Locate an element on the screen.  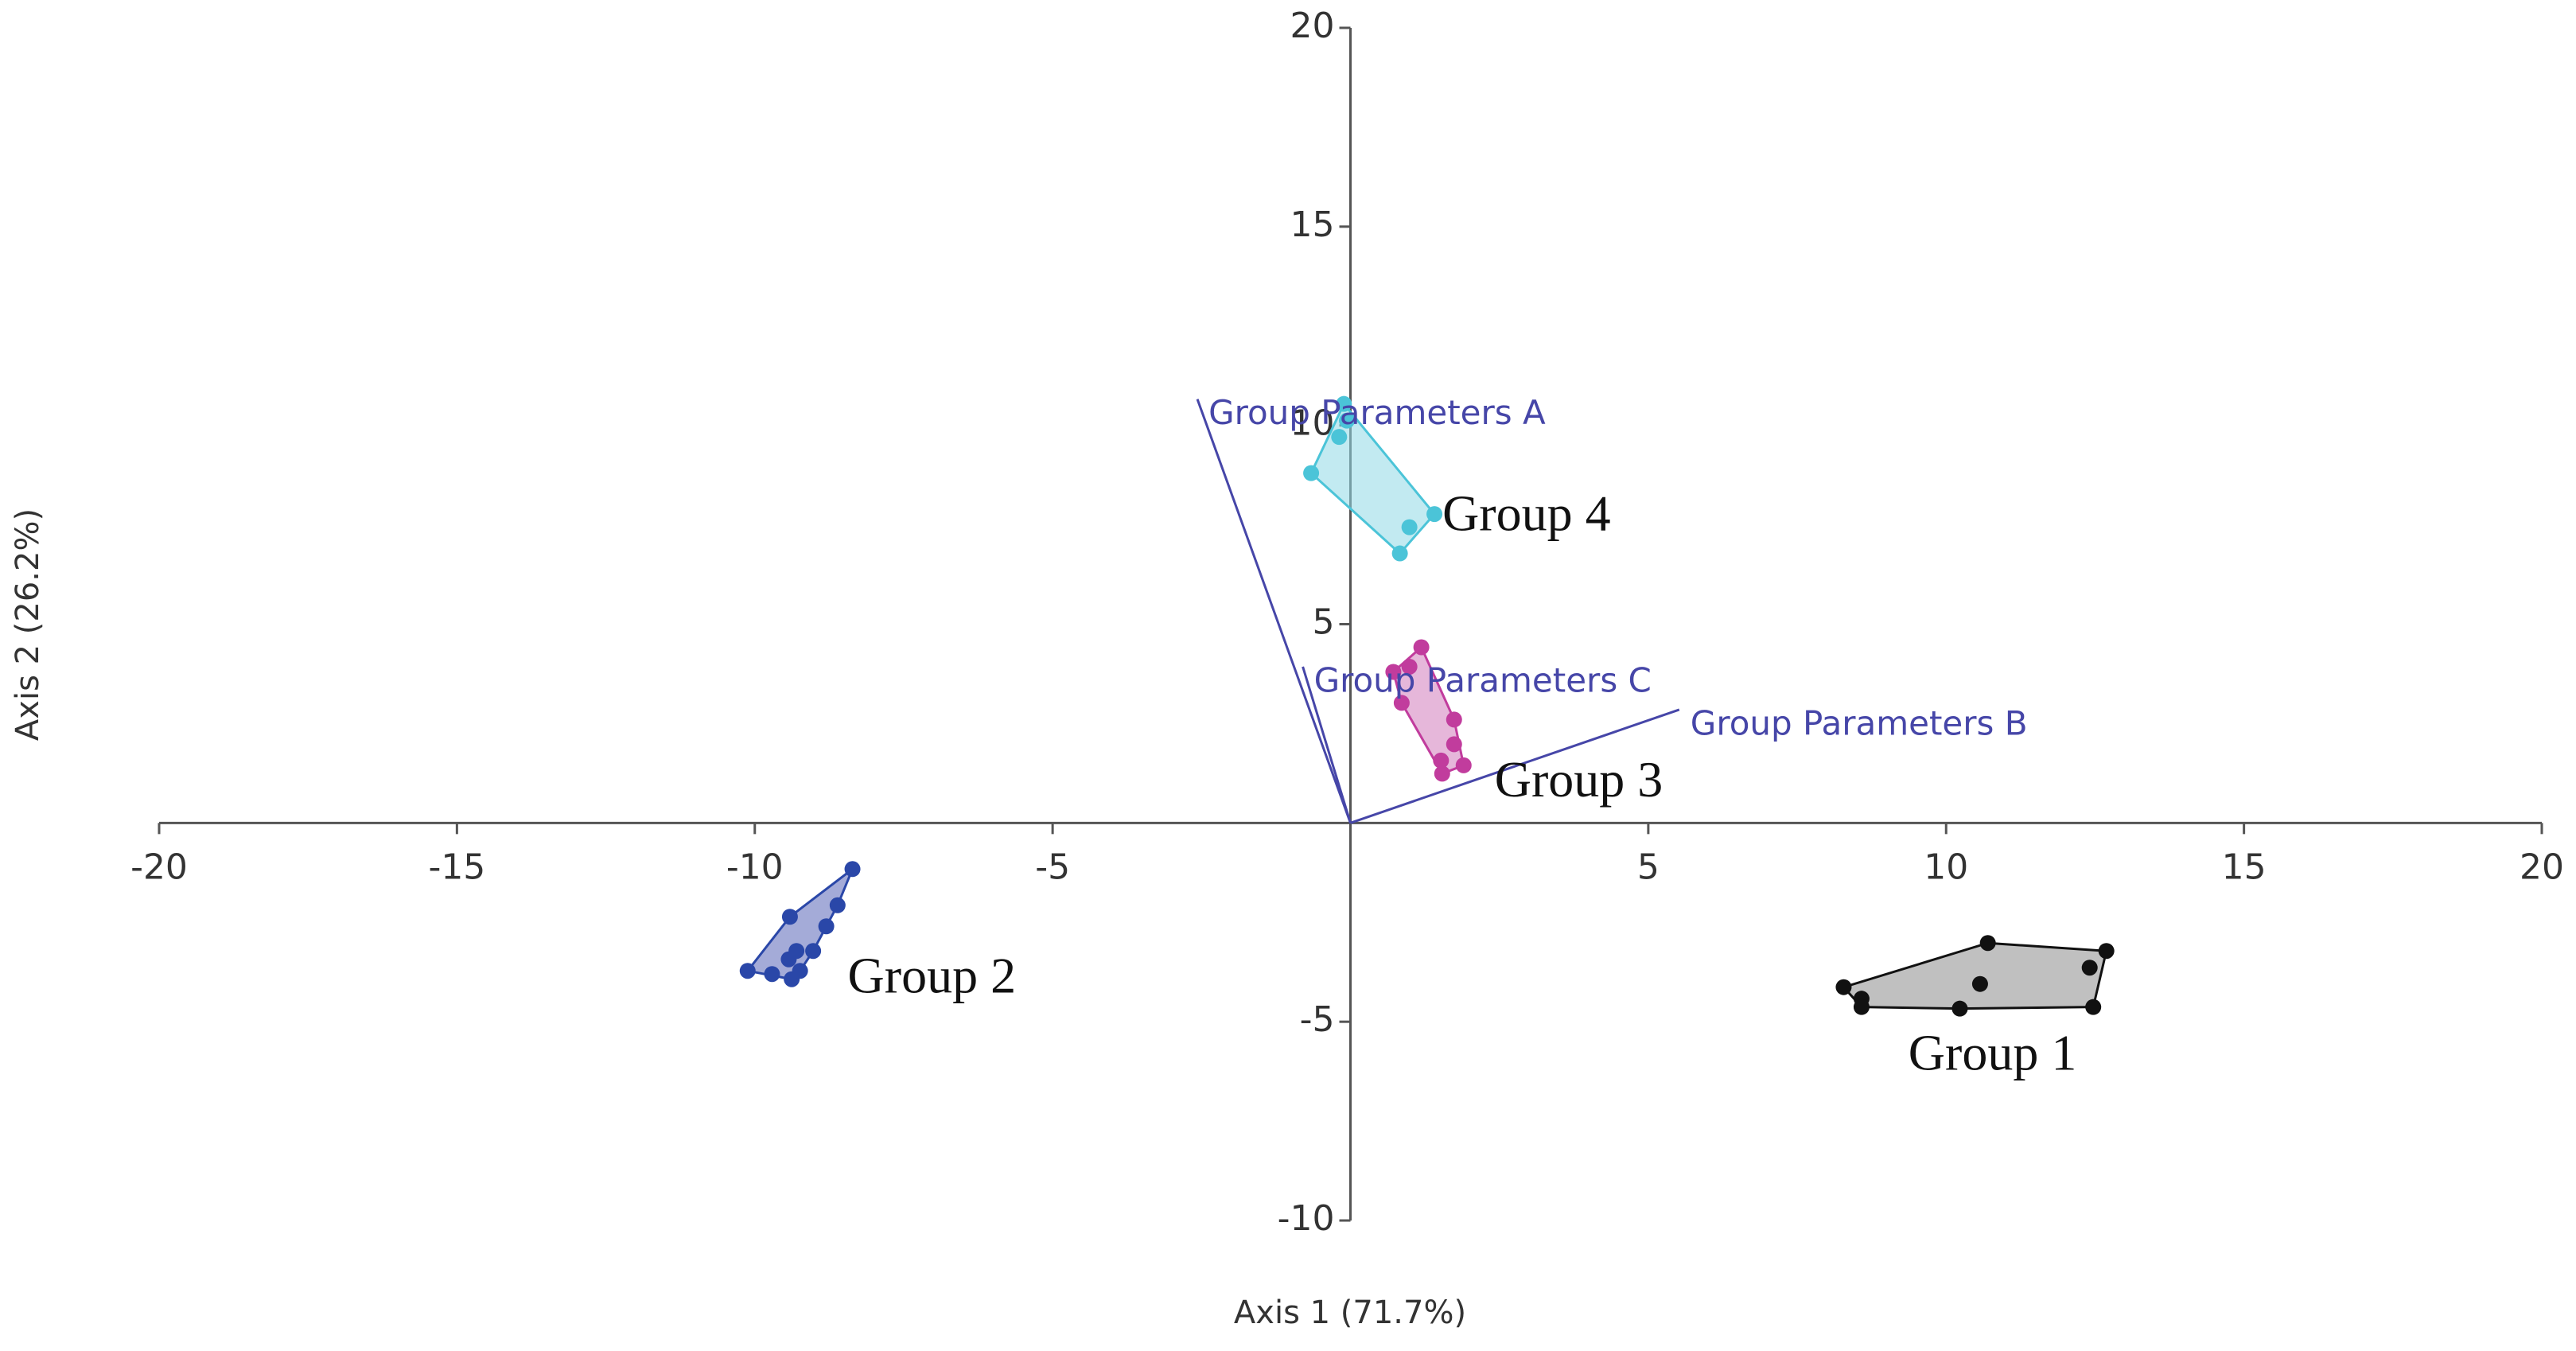
y-tick-label: -5 is located at coordinates (1318, 1019).